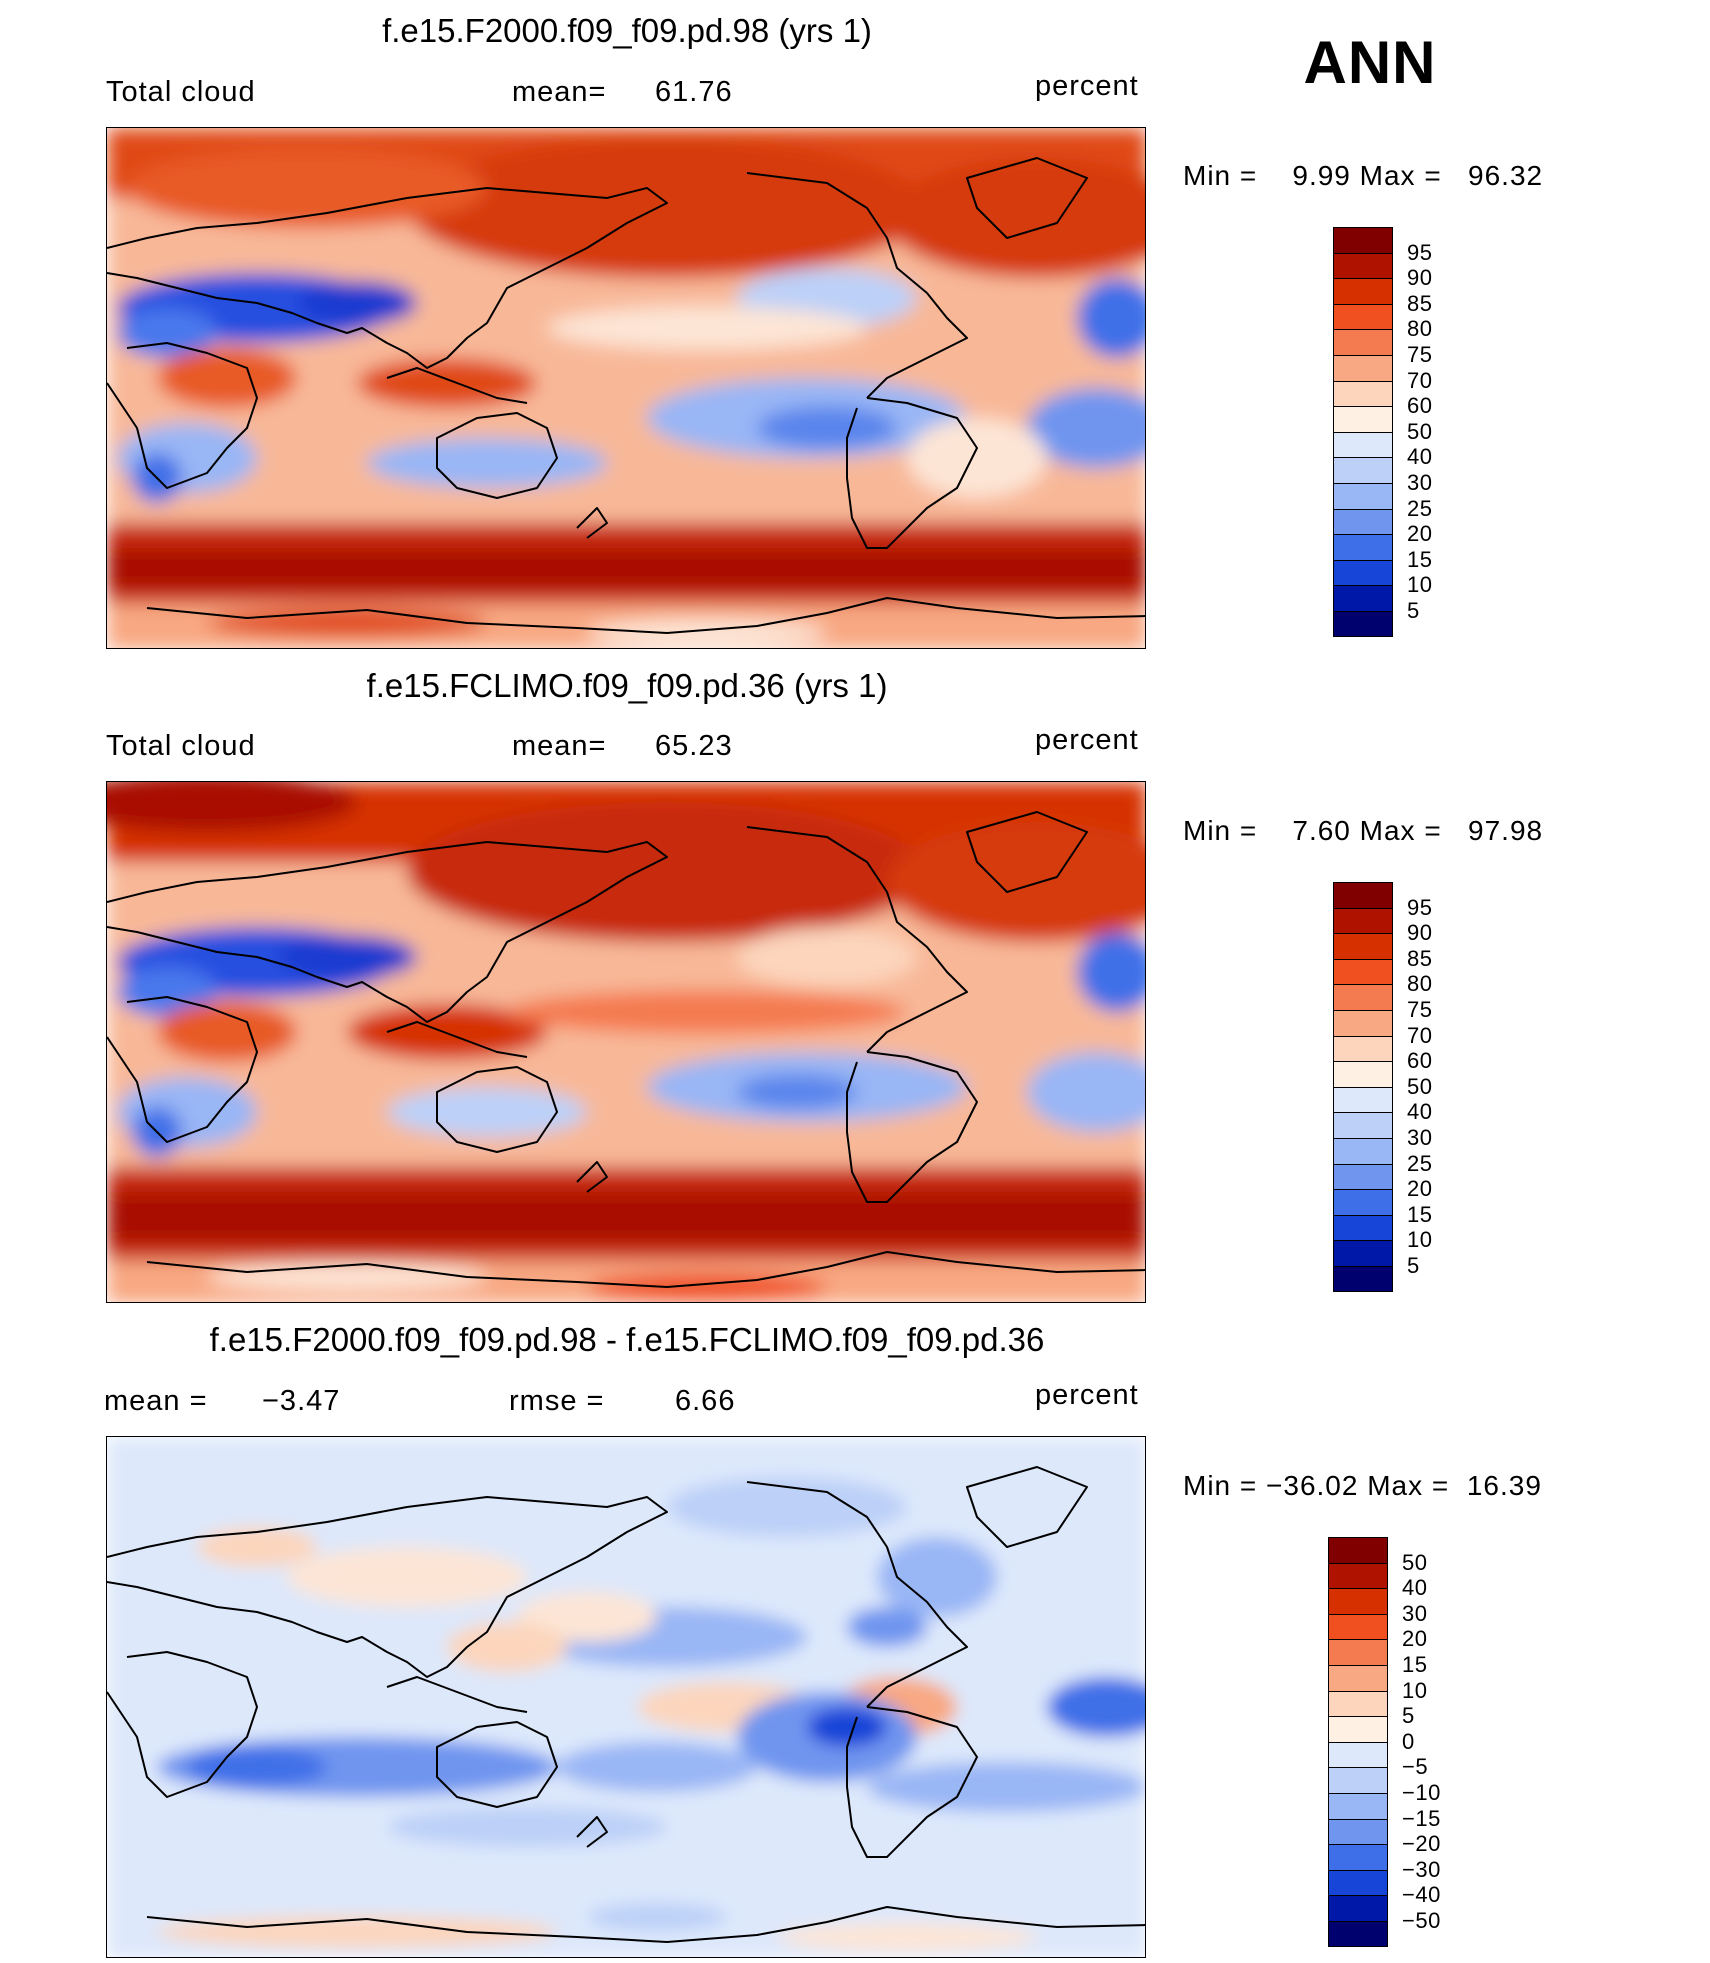 Image resolution: width=1710 pixels, height=1963 pixels. What do you see at coordinates (1363, 176) in the screenshot?
I see `panel-1-minmax: Min = 9.99 Max = 96.32` at bounding box center [1363, 176].